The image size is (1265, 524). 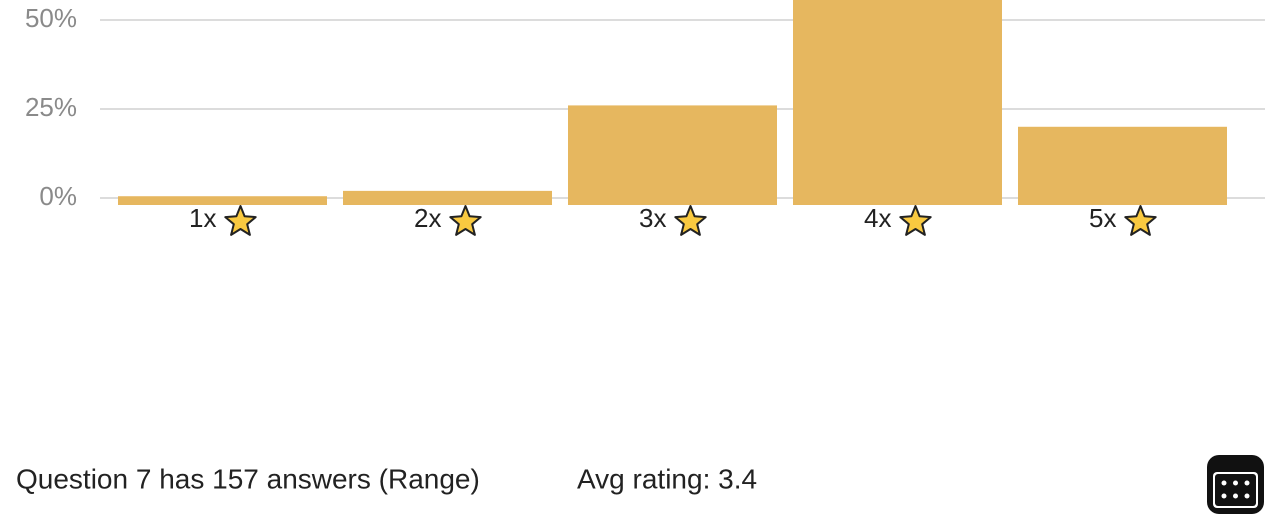 What do you see at coordinates (58, 196) in the screenshot?
I see `y-tick-label: 0%` at bounding box center [58, 196].